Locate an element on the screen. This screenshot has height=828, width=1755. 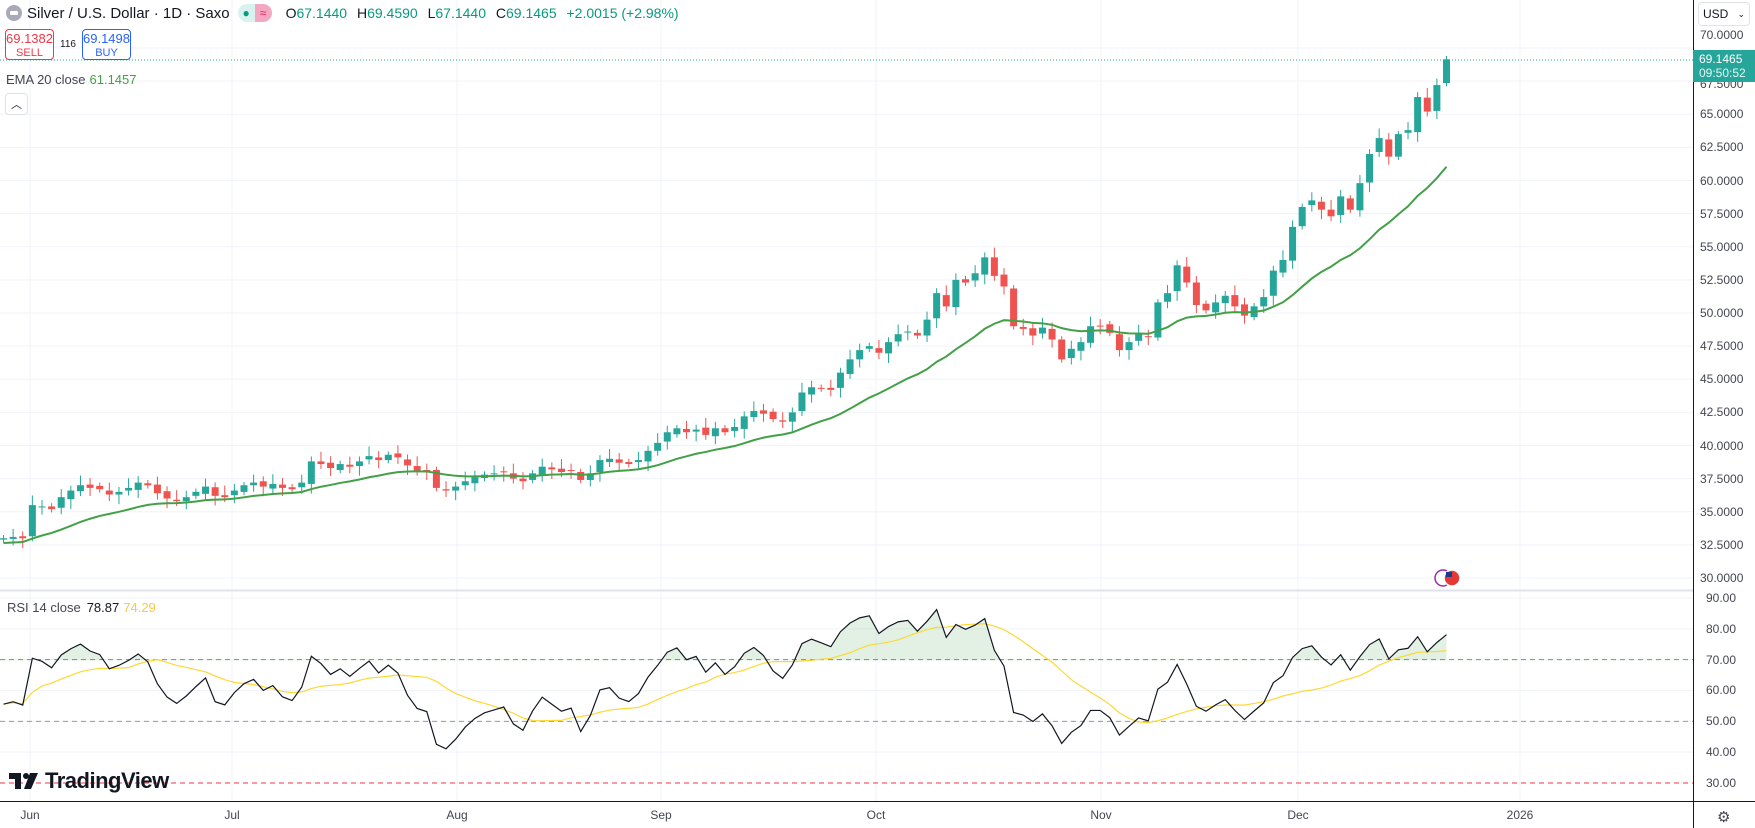
tradingview-logo: TradingView is located at coordinates (89, 781).